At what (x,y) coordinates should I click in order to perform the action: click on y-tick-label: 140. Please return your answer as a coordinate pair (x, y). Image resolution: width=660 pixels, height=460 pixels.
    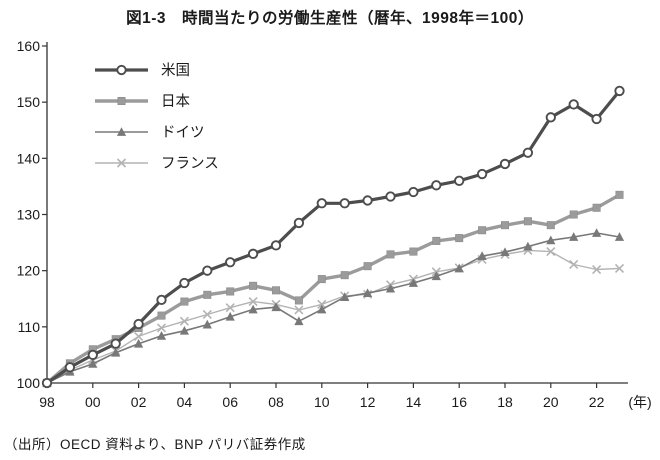
    Looking at the image, I should click on (29, 158).